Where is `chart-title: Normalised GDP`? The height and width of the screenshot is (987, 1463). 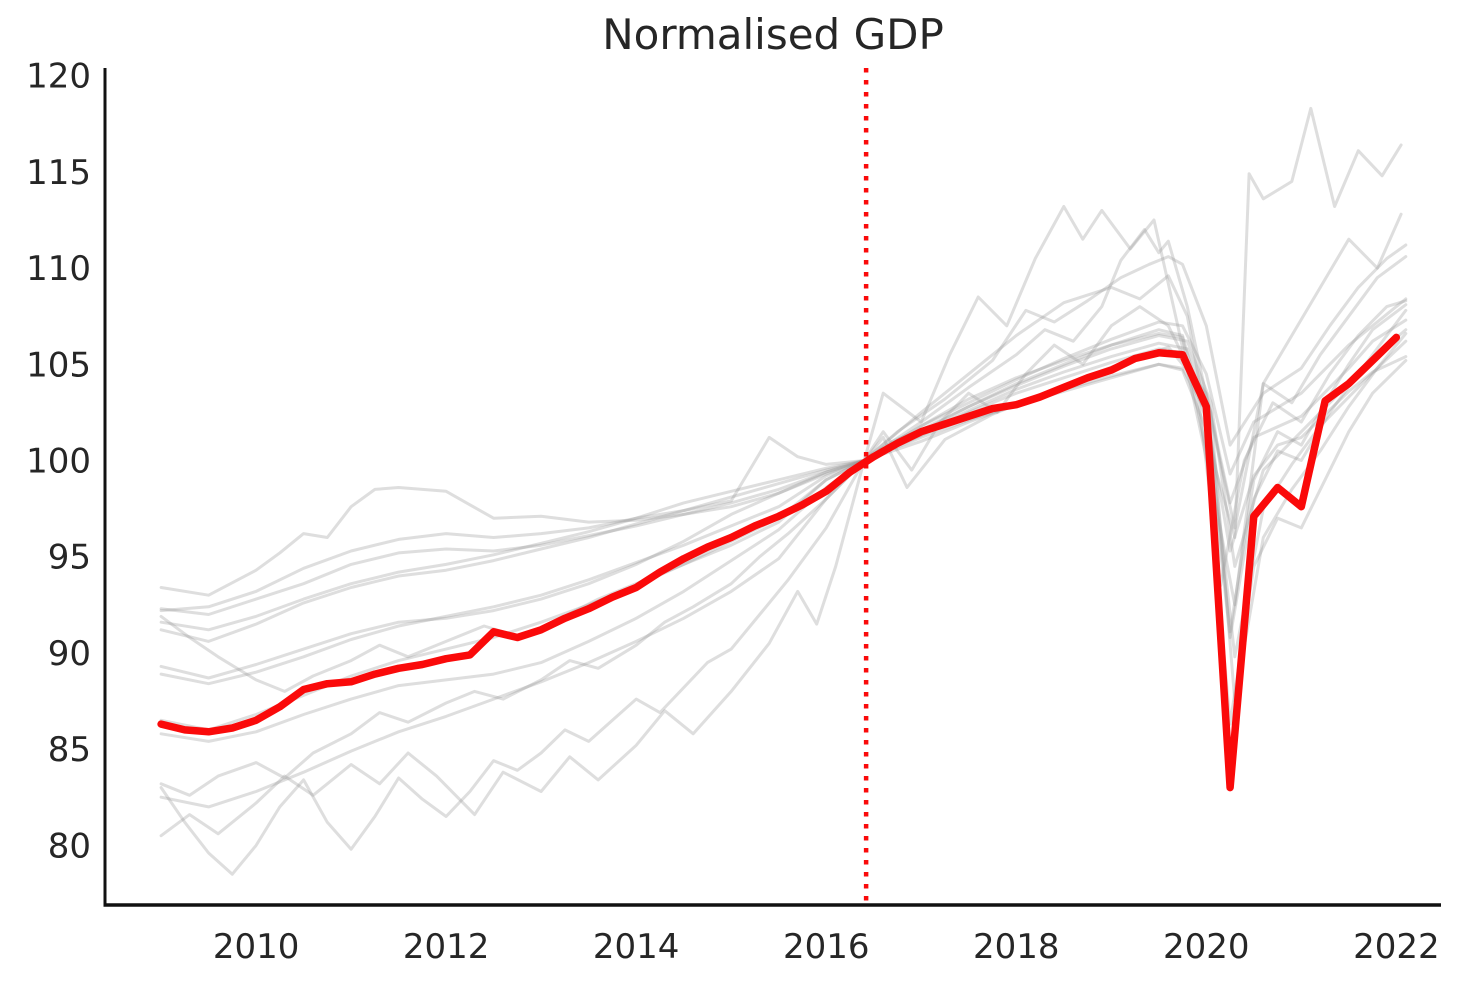
chart-title: Normalised GDP is located at coordinates (773, 34).